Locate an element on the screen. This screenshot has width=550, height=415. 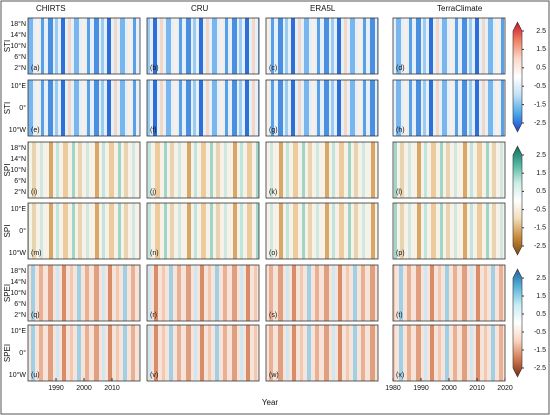
panel-label: (v) is located at coordinates (154, 375).